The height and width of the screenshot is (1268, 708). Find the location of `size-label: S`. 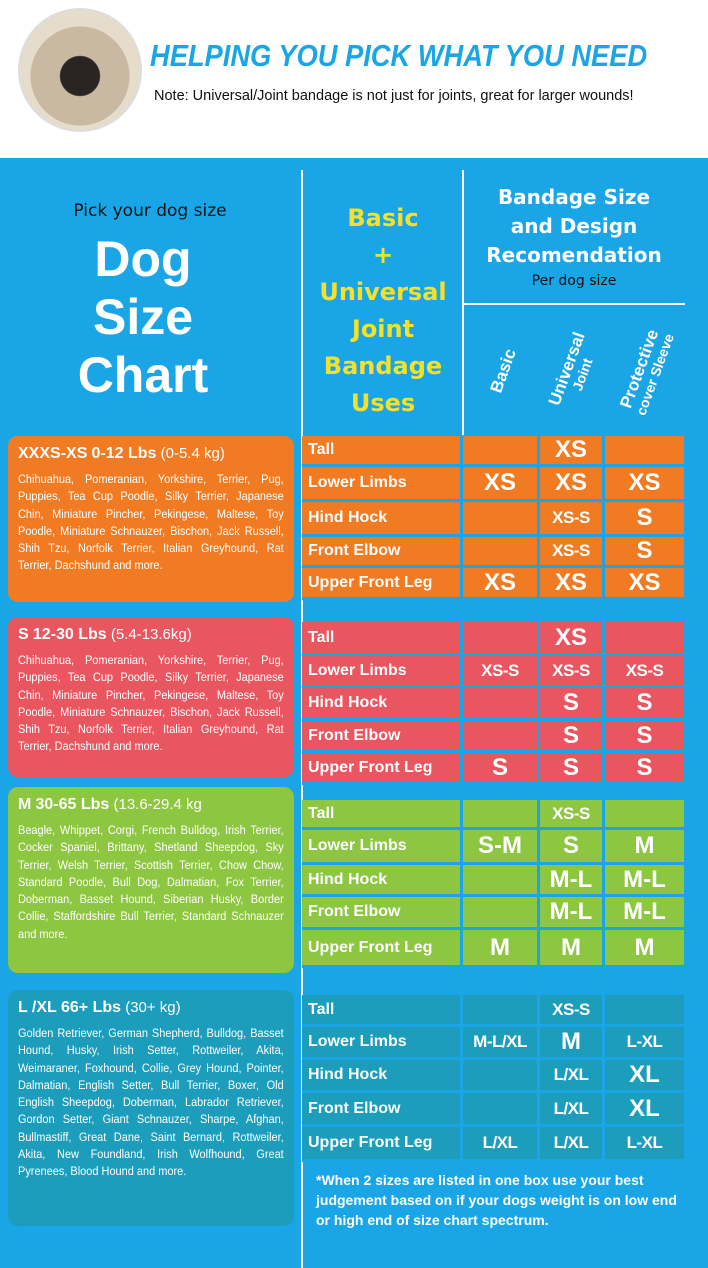

size-label: S is located at coordinates (23, 634).